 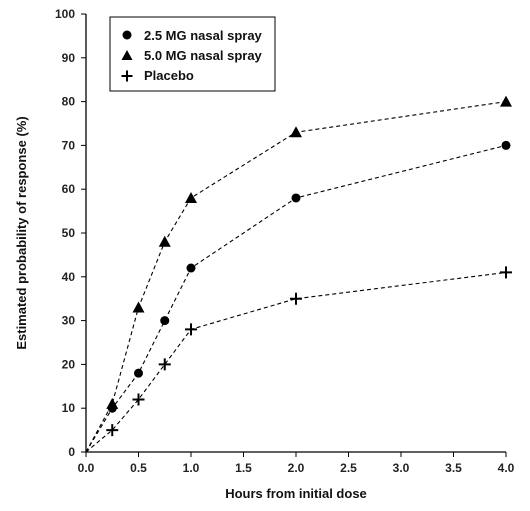 I want to click on legend-triangle-marker, so click(x=127, y=55).